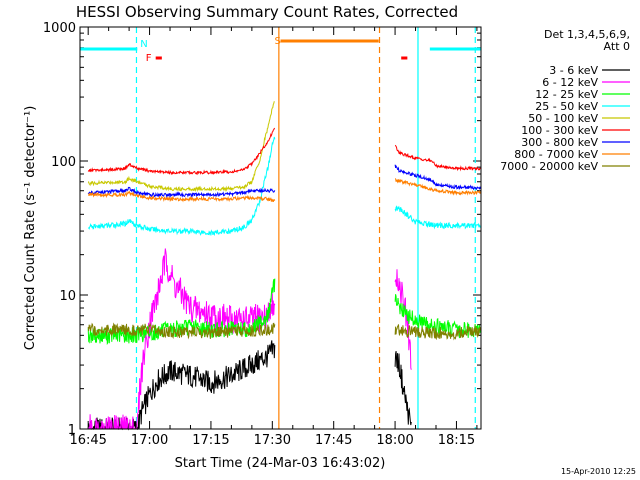 The height and width of the screenshot is (480, 640). What do you see at coordinates (149, 440) in the screenshot?
I see `x-tick-label: 17:00` at bounding box center [149, 440].